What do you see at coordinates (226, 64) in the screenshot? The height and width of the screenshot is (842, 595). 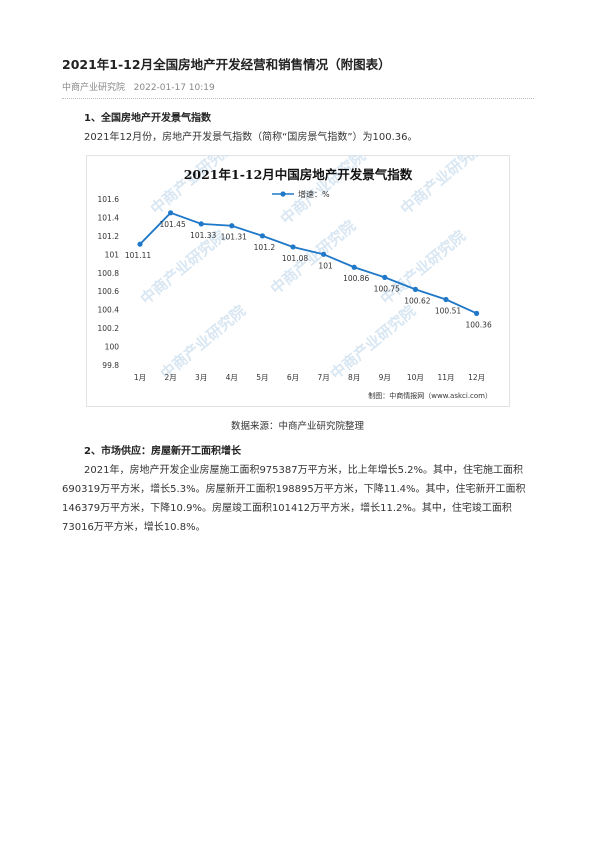 I see `article-title: 2021年1-12月全国房地产开发经营和销售情况（附图表）` at bounding box center [226, 64].